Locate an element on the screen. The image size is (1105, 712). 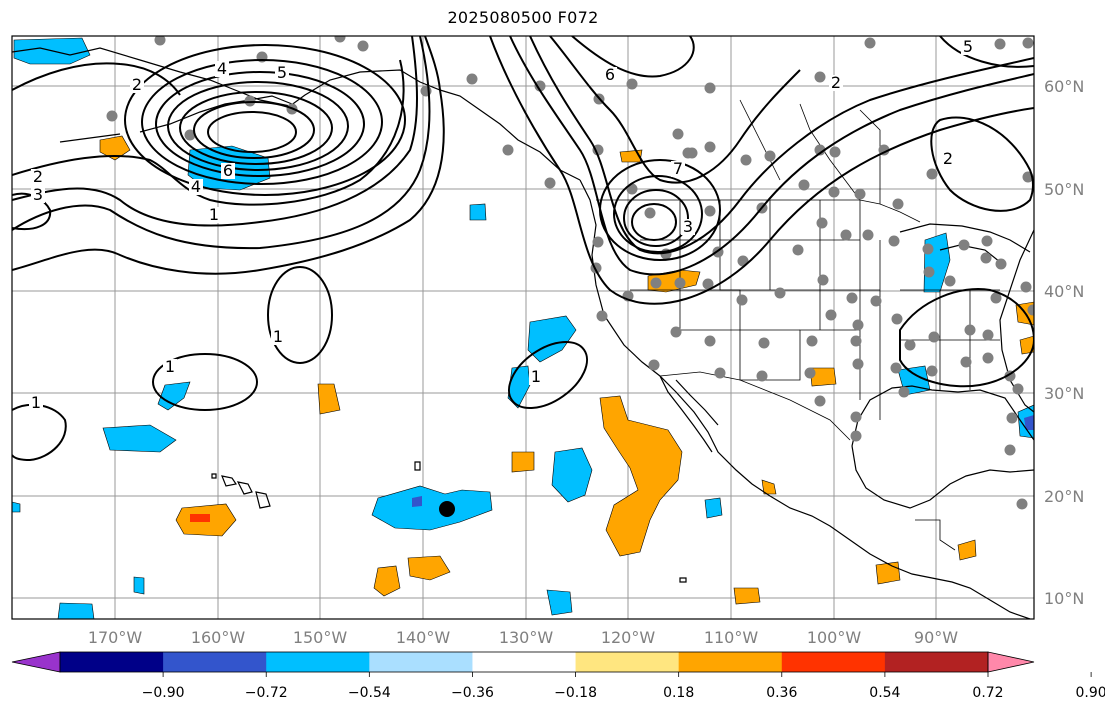
colorbar-frame is located at coordinates (524, 662).